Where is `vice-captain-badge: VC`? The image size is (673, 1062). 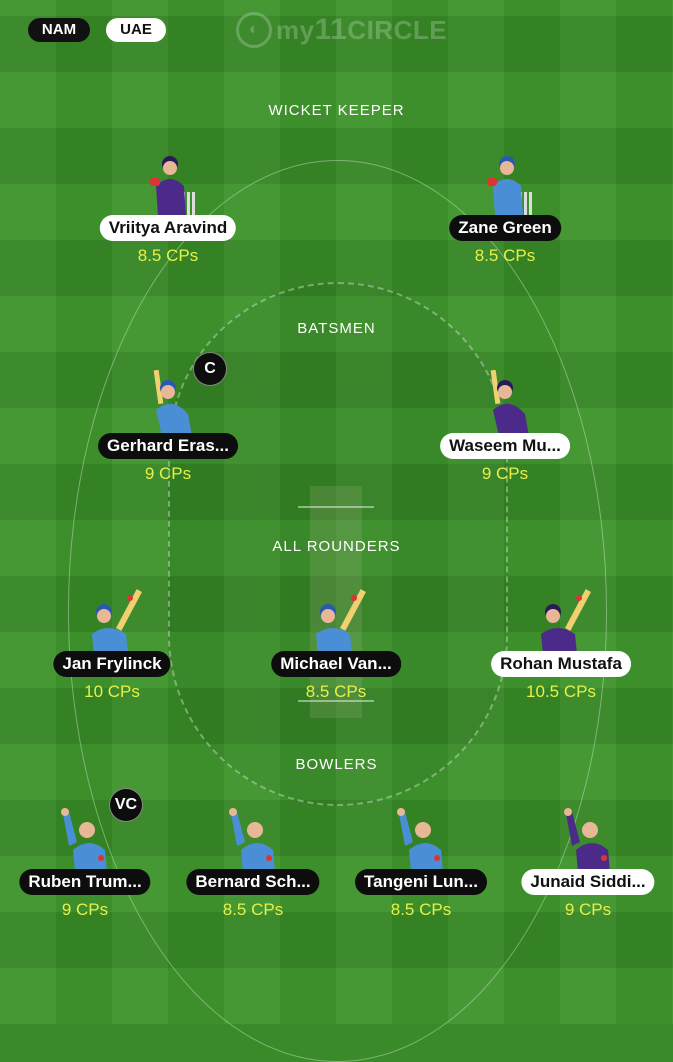 vice-captain-badge: VC is located at coordinates (126, 805).